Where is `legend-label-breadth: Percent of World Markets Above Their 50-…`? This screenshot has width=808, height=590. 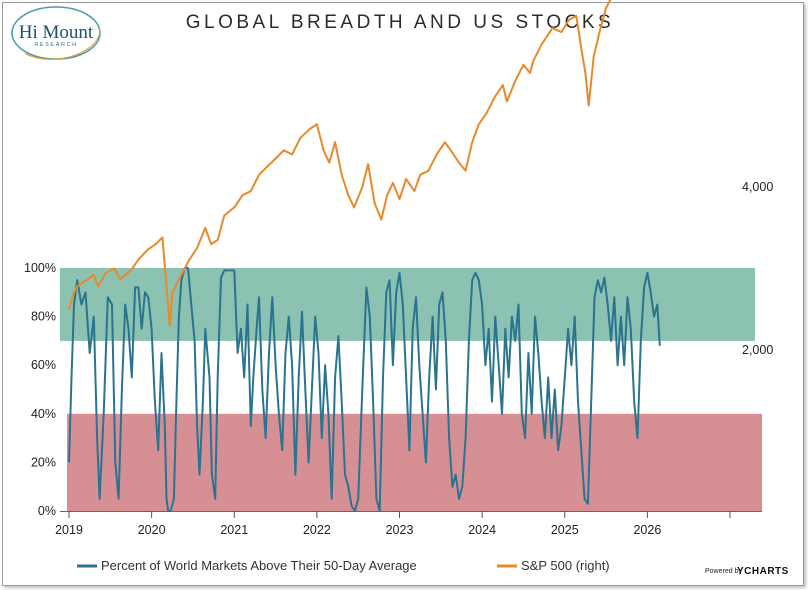
legend-label-breadth: Percent of World Markets Above Their 50-… is located at coordinates (259, 565).